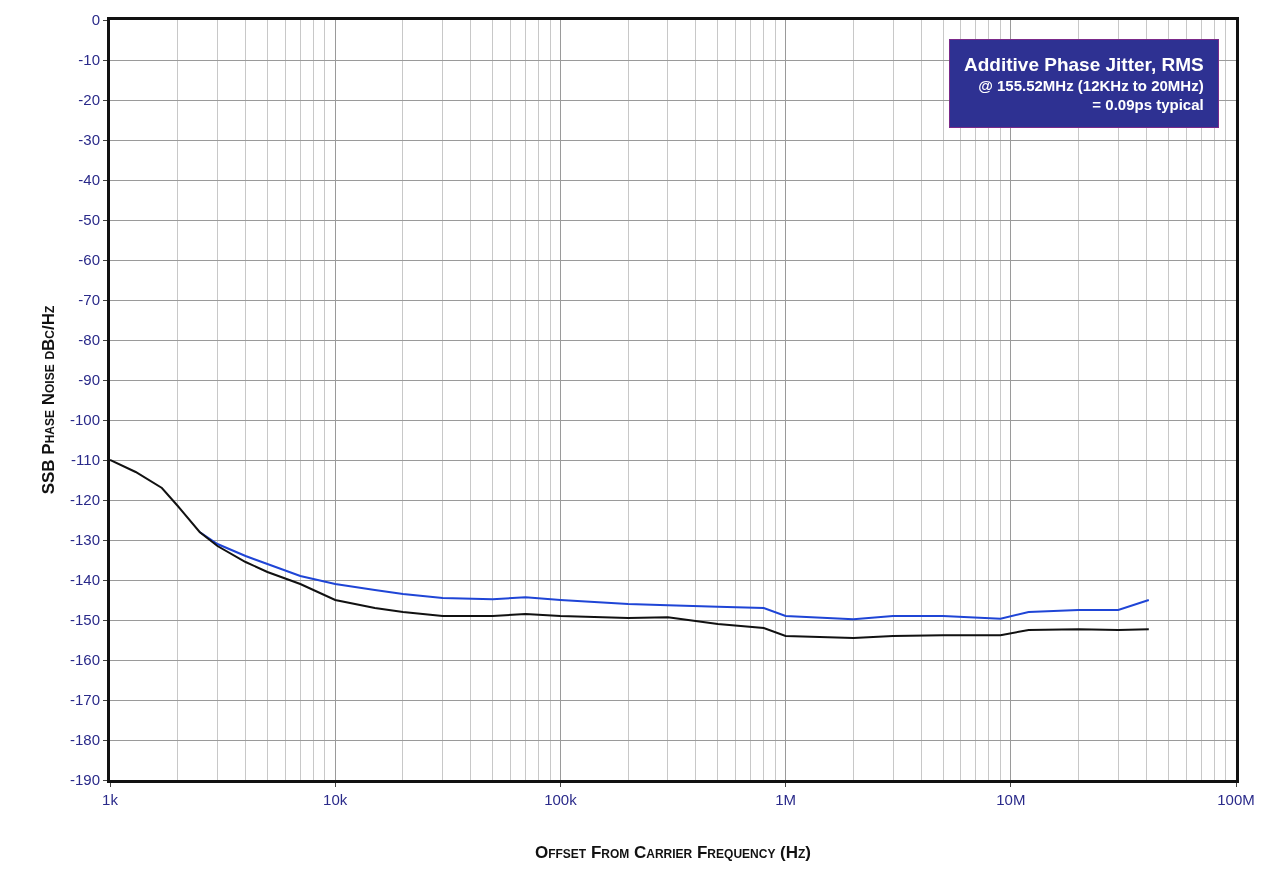  What do you see at coordinates (84, 420) in the screenshot?
I see `y-tick-label: -100` at bounding box center [84, 420].